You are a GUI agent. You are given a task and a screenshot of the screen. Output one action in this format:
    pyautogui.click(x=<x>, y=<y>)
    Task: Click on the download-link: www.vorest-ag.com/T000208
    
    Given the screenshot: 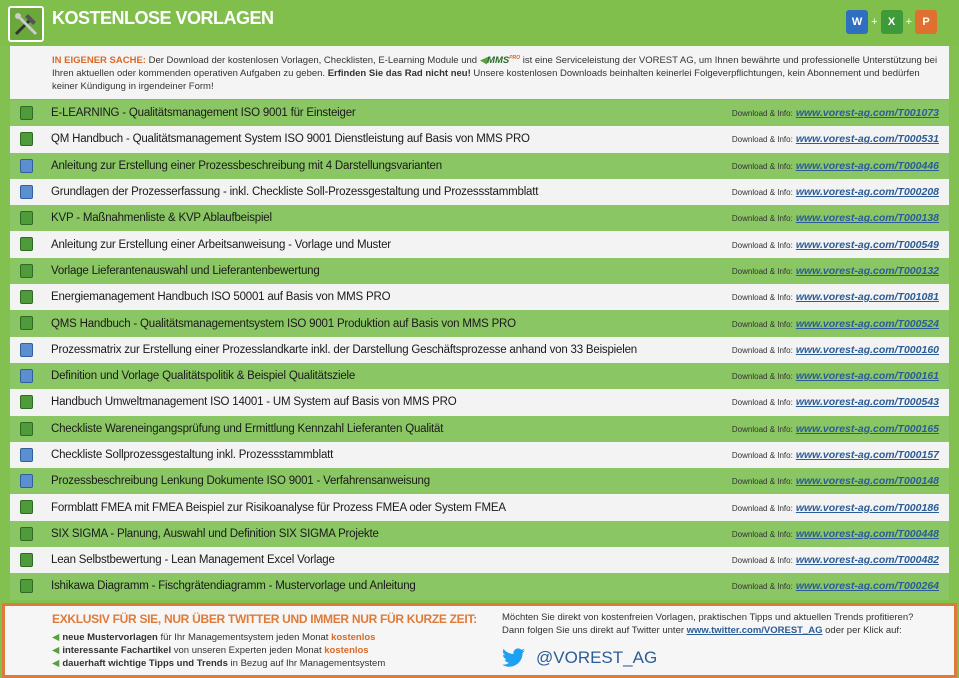 What is the action you would take?
    pyautogui.click(x=867, y=192)
    